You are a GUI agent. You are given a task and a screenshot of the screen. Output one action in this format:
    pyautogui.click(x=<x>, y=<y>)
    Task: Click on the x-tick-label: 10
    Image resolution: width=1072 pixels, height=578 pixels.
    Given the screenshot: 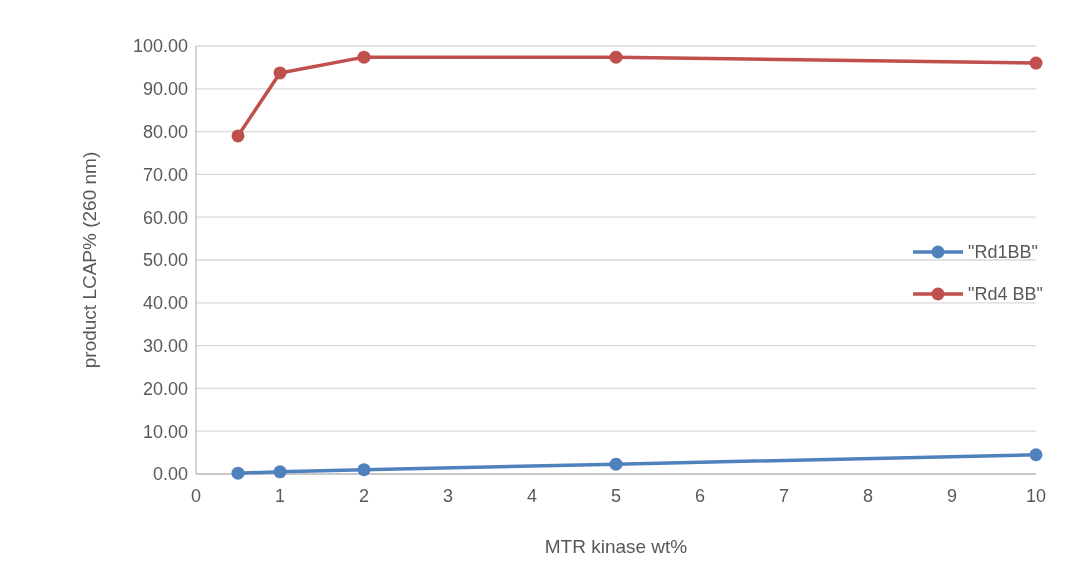 What is the action you would take?
    pyautogui.click(x=1036, y=496)
    